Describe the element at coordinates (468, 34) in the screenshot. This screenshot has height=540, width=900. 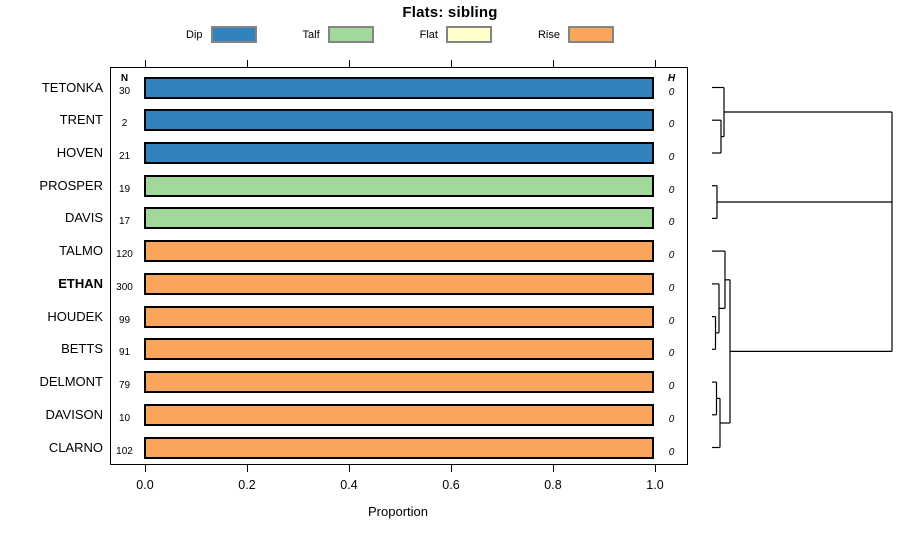
I see `legend-swatch-flat` at that location.